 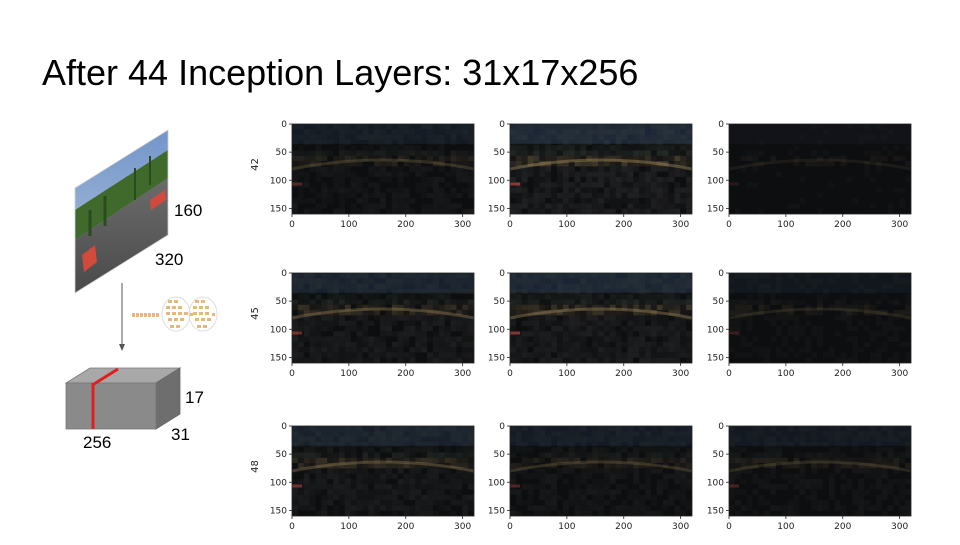 What do you see at coordinates (500, 153) in the screenshot?
I see `y-tick-label: 50` at bounding box center [500, 153].